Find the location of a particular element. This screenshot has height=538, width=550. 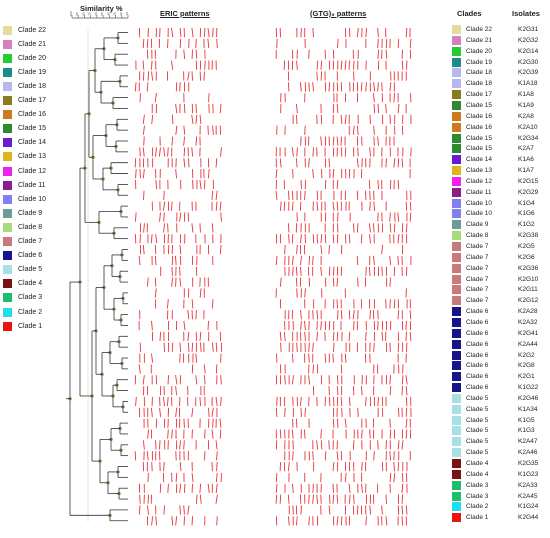

isolate-id: K2G30 is located at coordinates (528, 62).